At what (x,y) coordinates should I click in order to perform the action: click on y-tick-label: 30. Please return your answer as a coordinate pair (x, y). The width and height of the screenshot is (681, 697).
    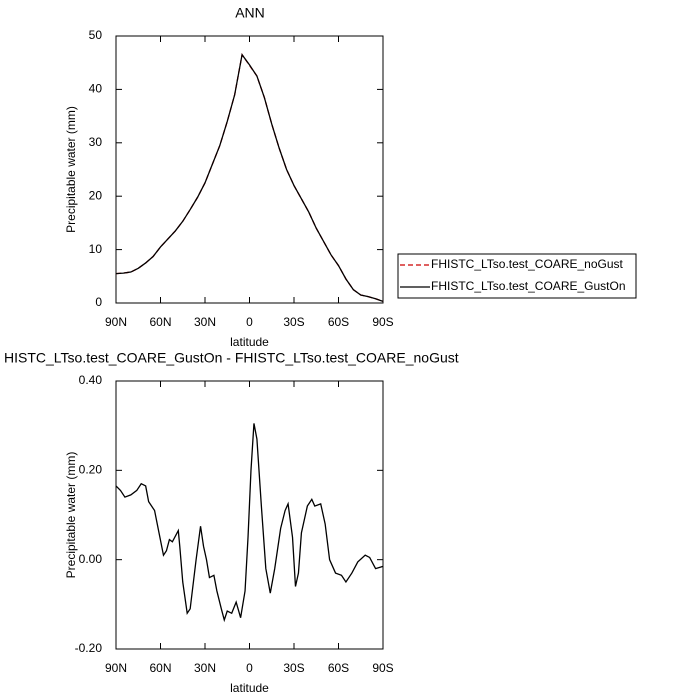
    Looking at the image, I should click on (96, 142).